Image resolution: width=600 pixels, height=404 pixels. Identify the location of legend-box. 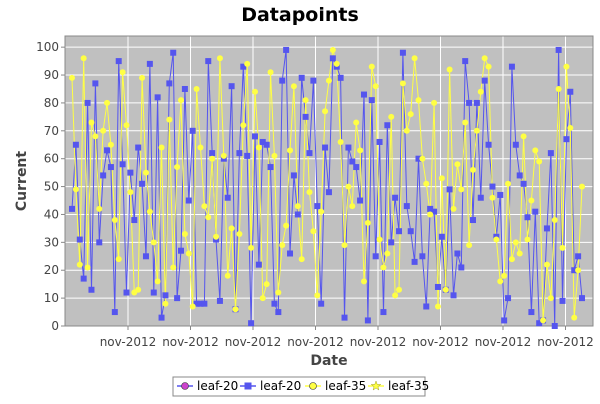
(299, 386).